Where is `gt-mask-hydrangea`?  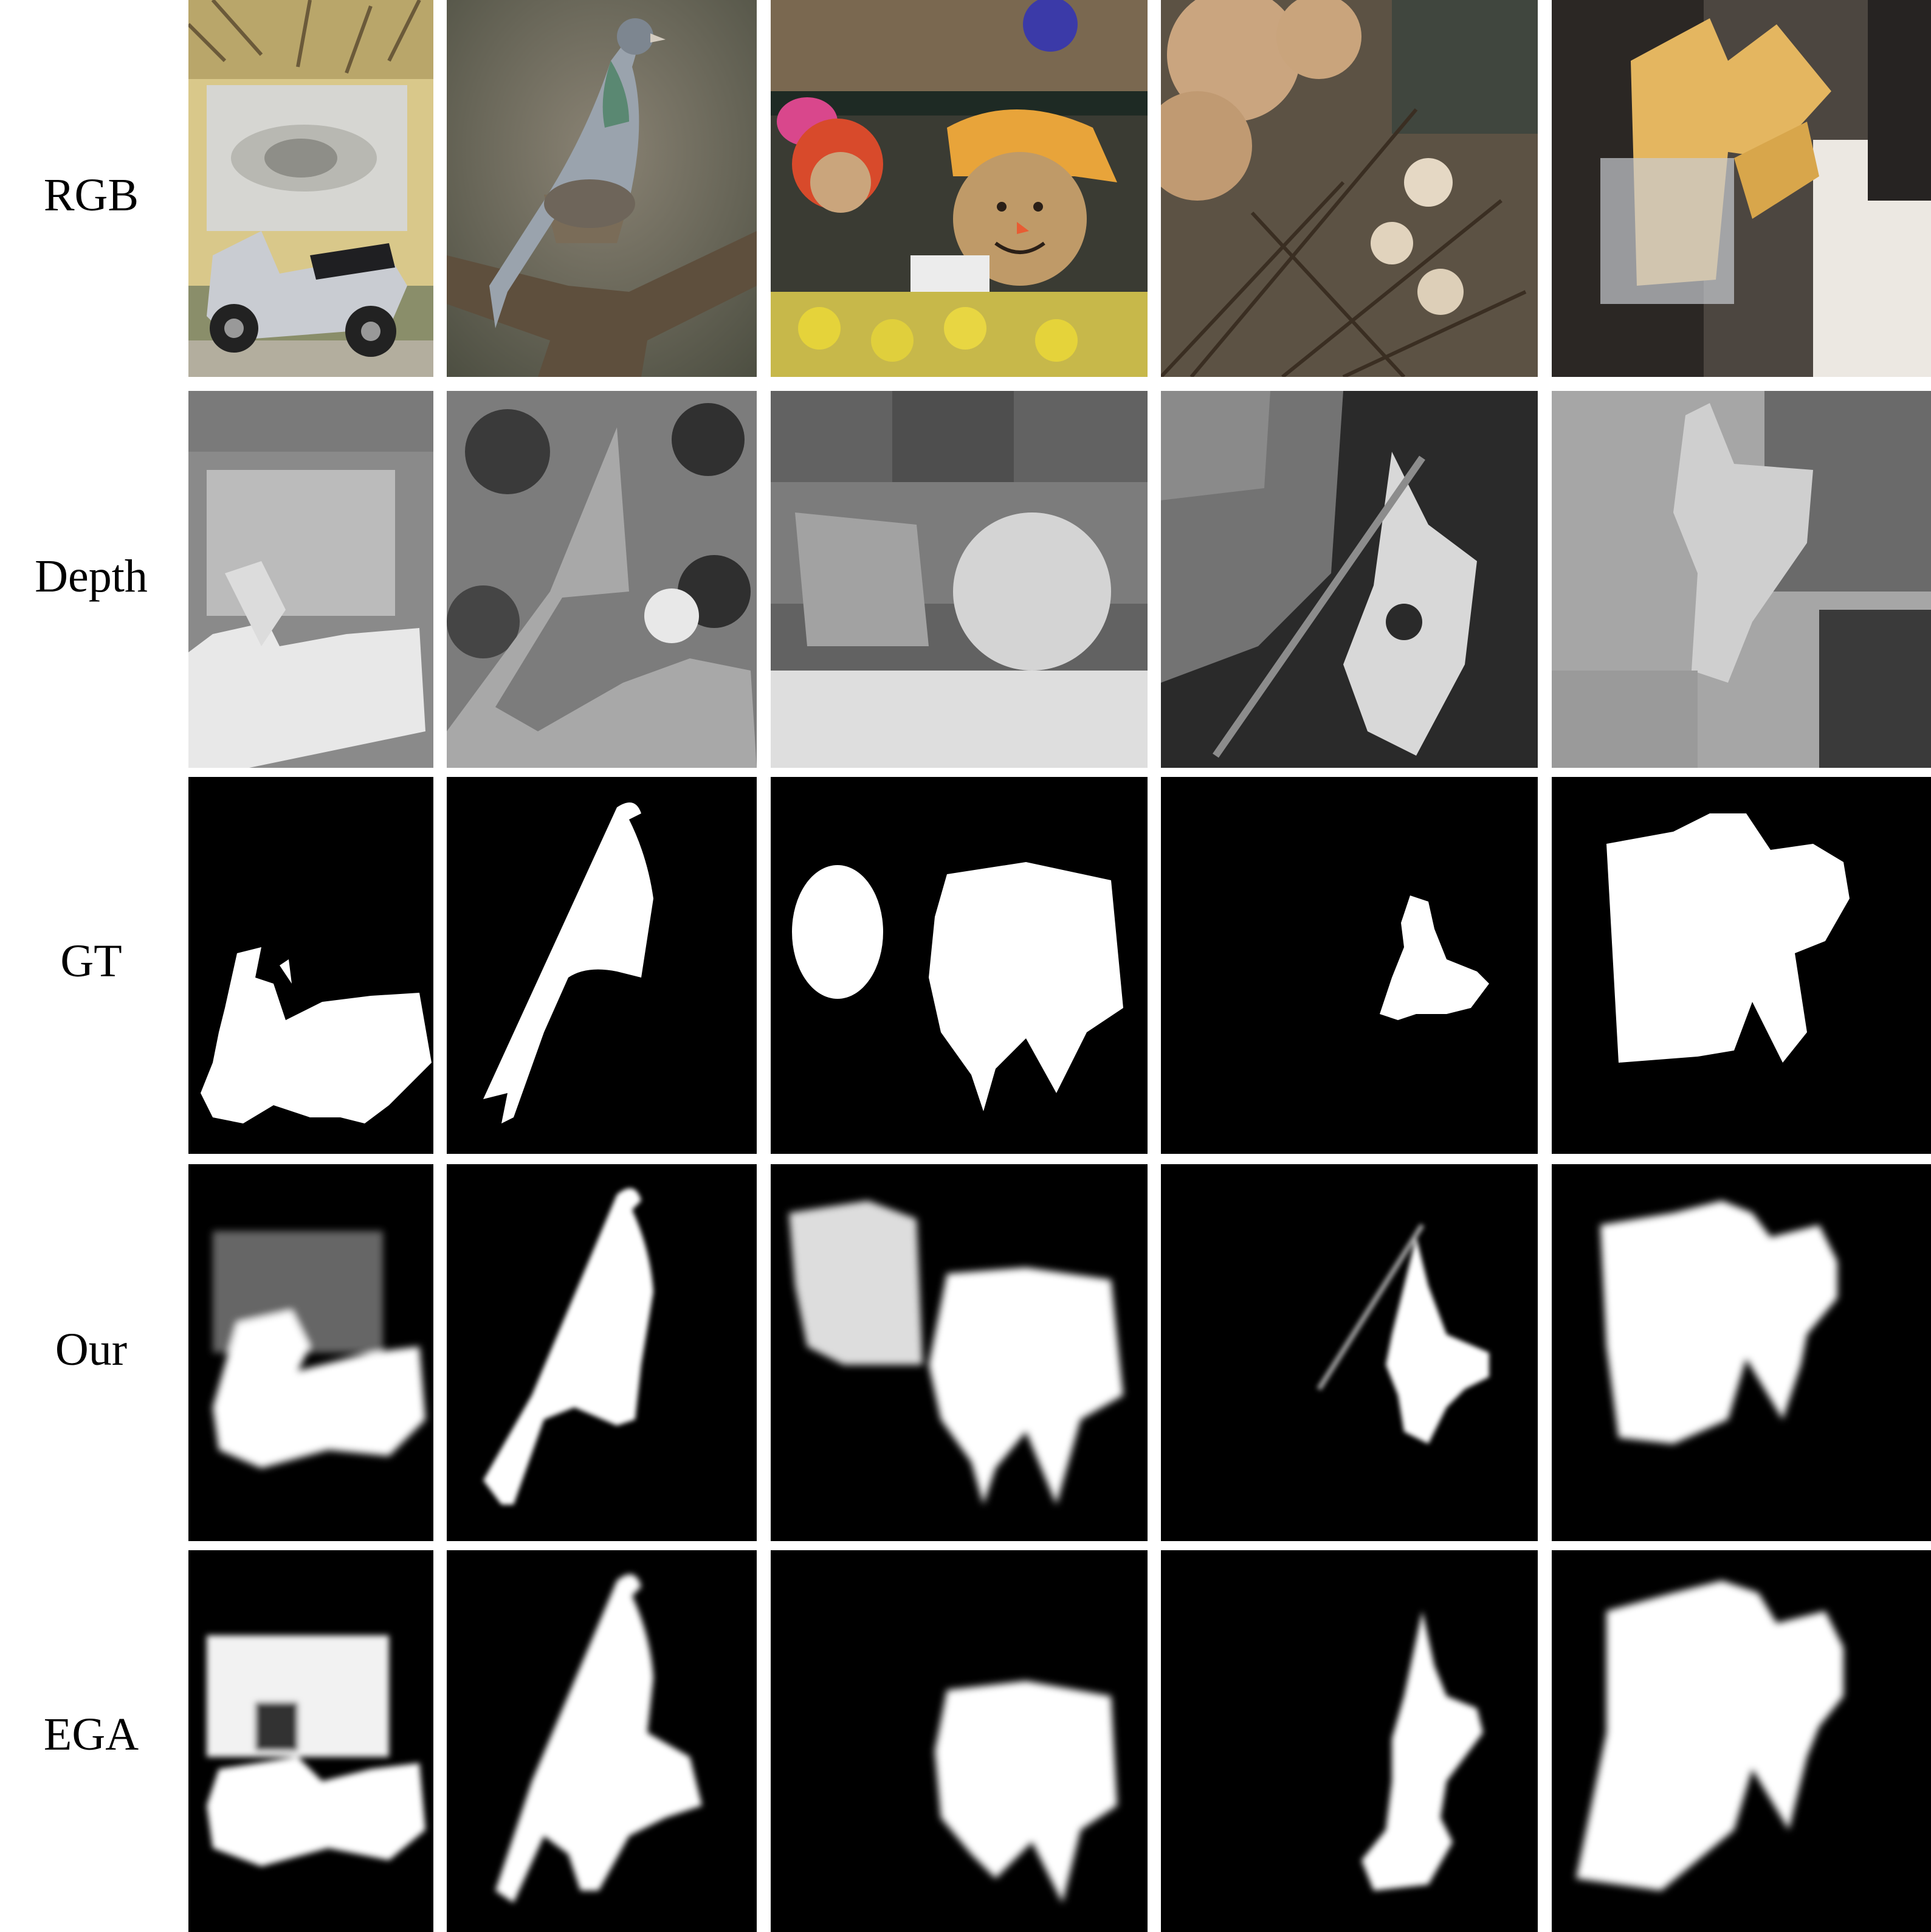 gt-mask-hydrangea is located at coordinates (1349, 965).